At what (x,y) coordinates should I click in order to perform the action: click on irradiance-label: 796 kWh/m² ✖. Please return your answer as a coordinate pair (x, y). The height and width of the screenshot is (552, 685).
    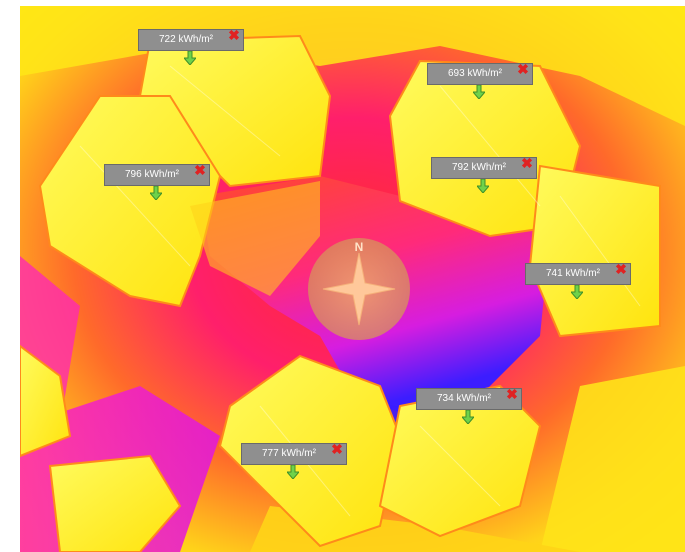
    Looking at the image, I should click on (157, 174).